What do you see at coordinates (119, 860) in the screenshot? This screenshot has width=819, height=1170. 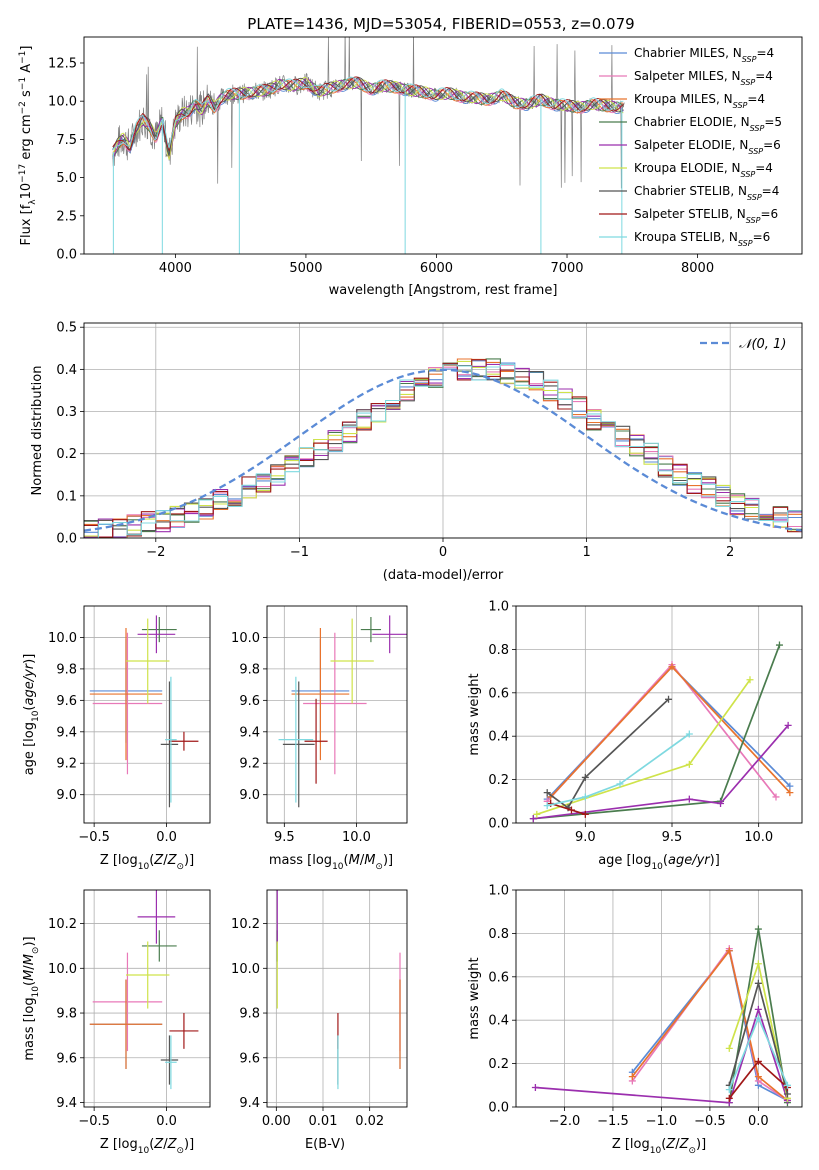 I see `label-part: Z [log` at bounding box center [119, 860].